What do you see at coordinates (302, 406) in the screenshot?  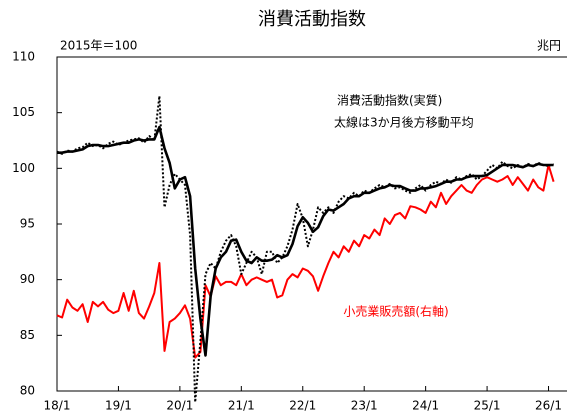 I see `x-tick-label: 22/1` at bounding box center [302, 406].